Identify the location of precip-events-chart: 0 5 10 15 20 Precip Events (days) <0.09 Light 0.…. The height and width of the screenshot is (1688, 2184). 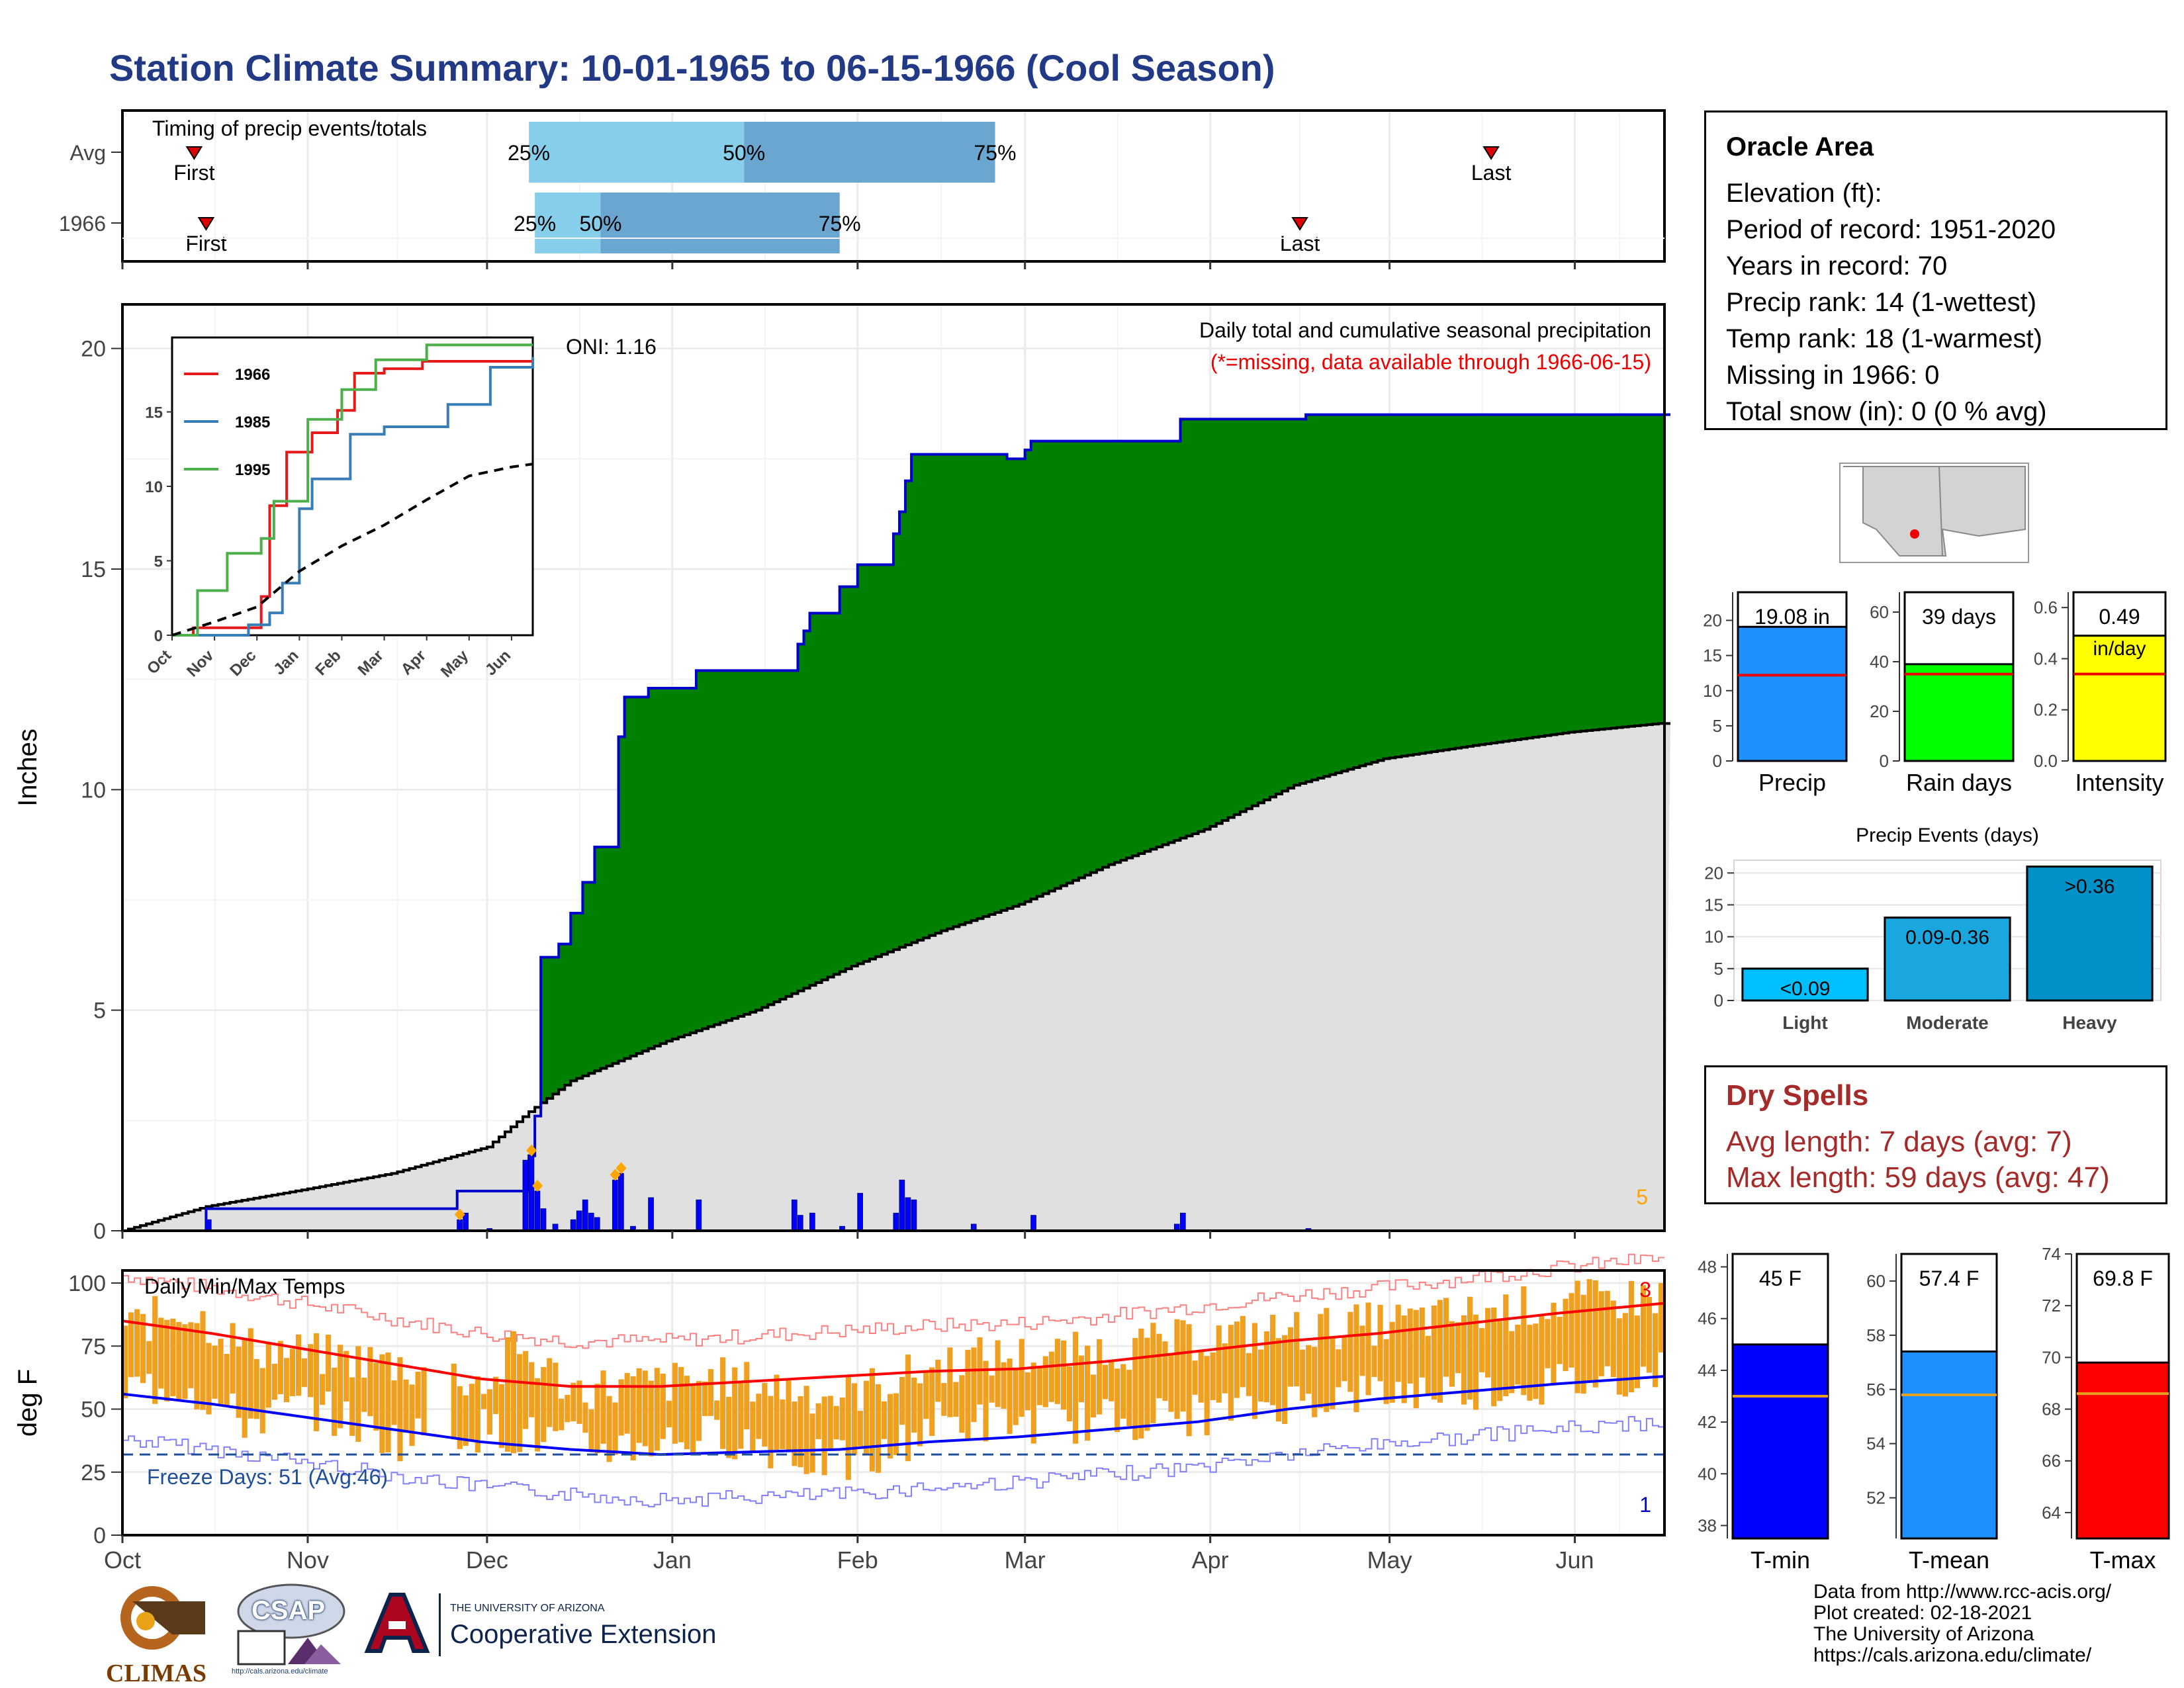
(1932, 928).